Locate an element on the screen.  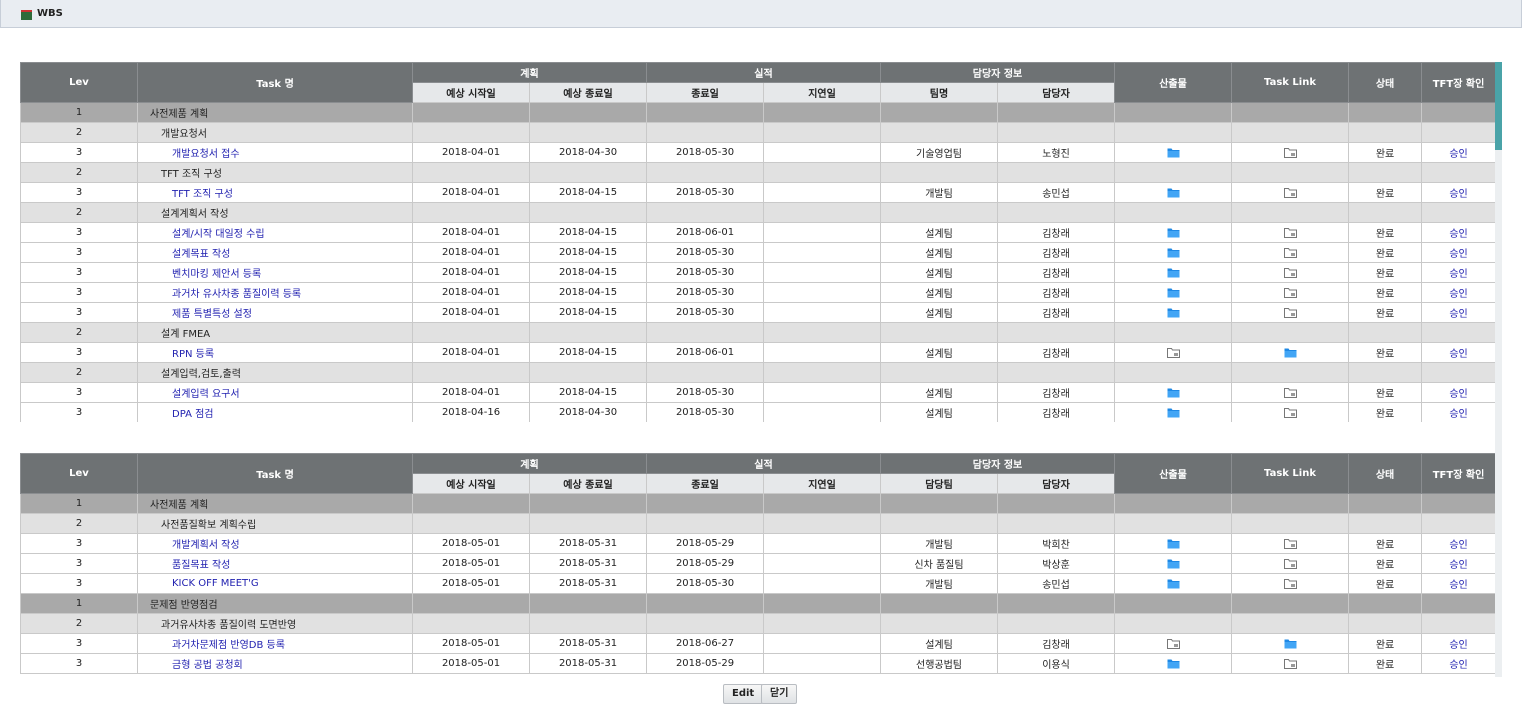
task-cell: 설계입력 요구서 is located at coordinates (275, 392).